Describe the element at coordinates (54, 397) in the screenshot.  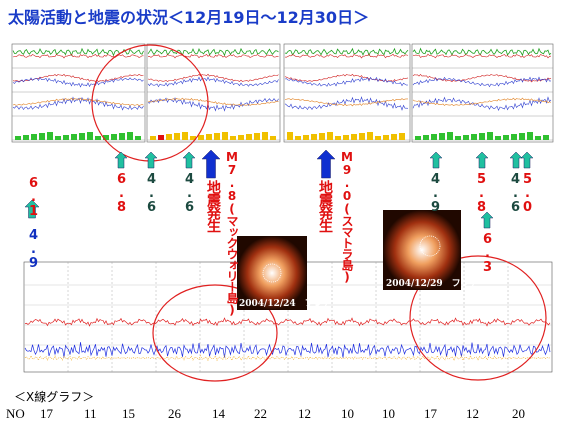
I see `caption: ＜X線グラフ＞` at that location.